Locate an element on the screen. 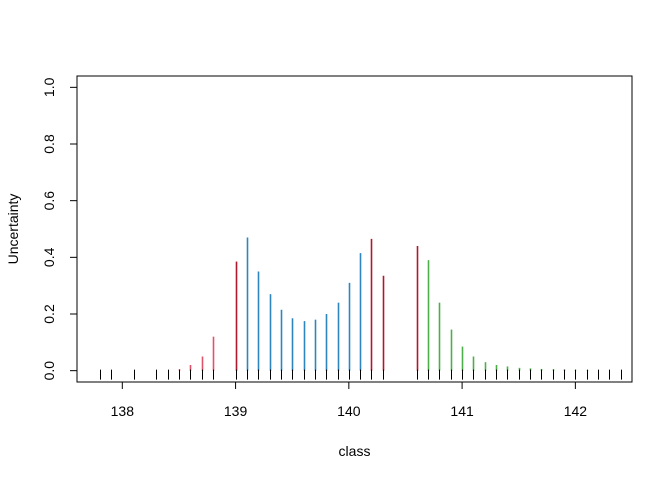  x-tick-label: 140 is located at coordinates (349, 411).